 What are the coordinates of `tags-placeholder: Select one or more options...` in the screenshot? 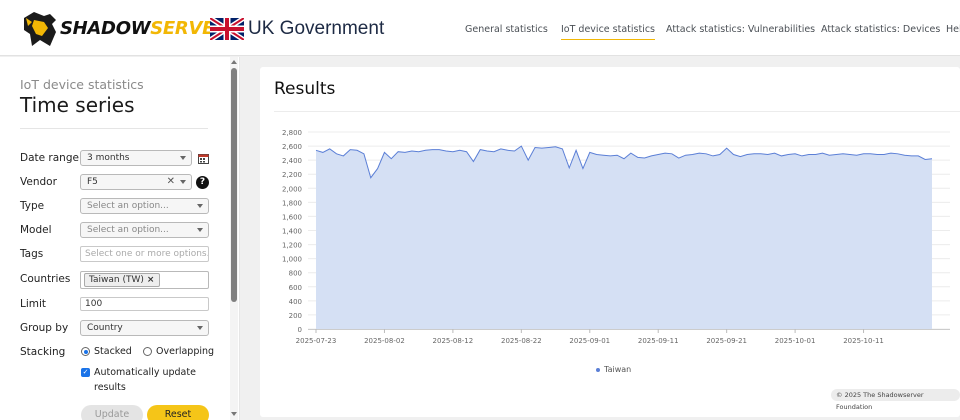 It's located at (147, 254).